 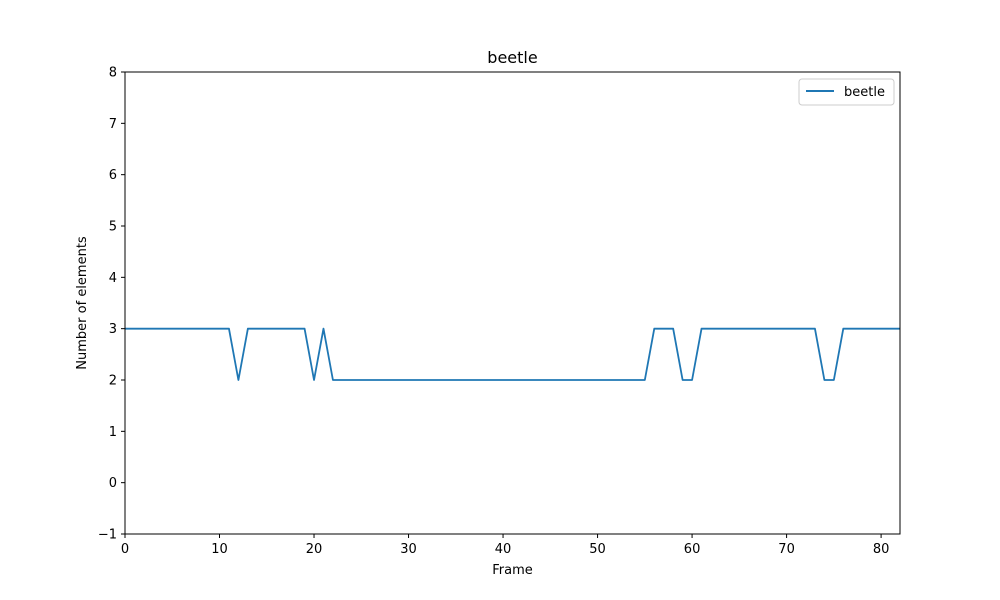 What do you see at coordinates (881, 549) in the screenshot?
I see `x-tick-label: 80` at bounding box center [881, 549].